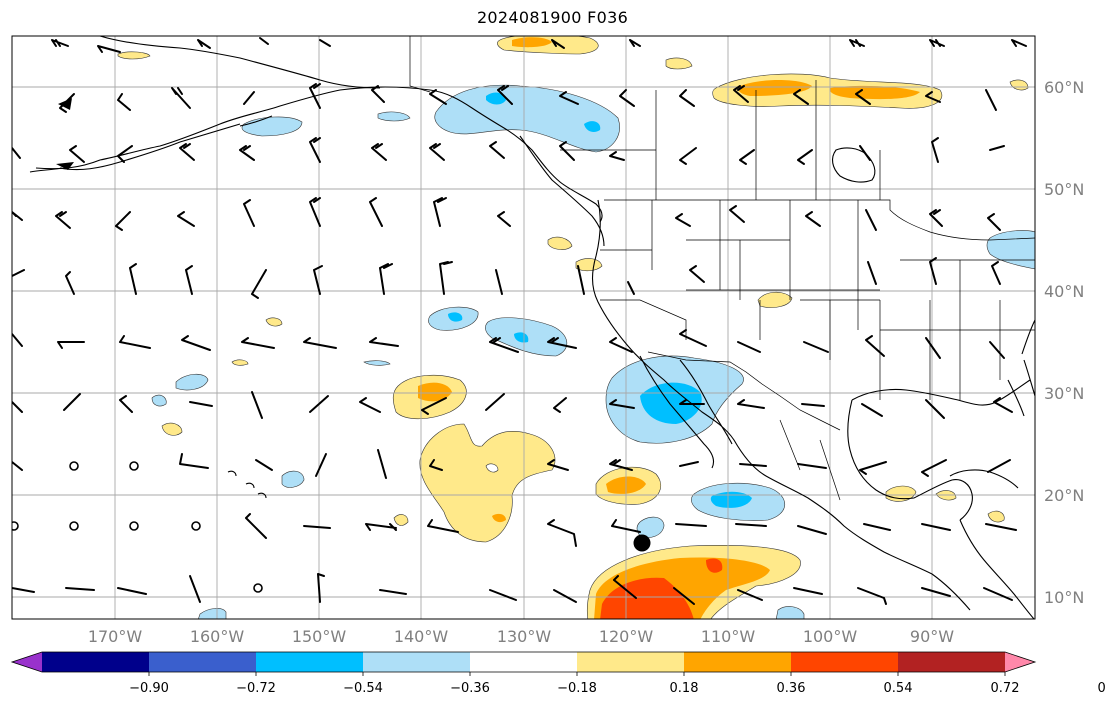  Describe the element at coordinates (455, 317) in the screenshot. I see `neg-anomaly-pacific-a-core` at that location.